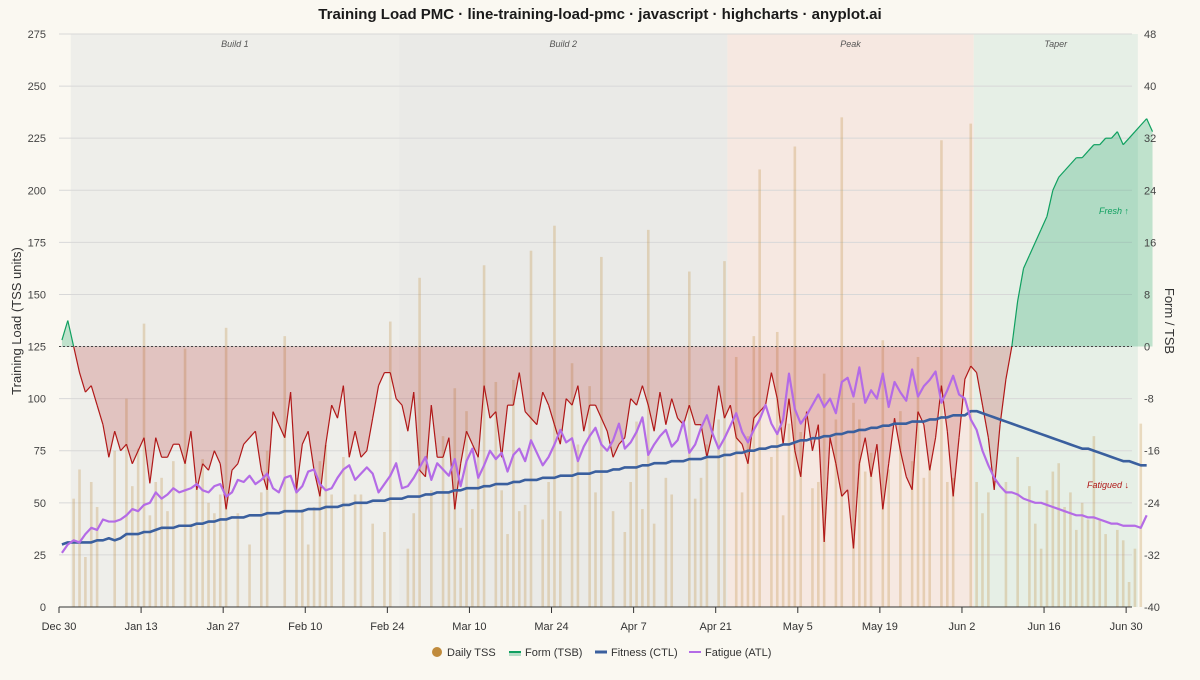  Describe the element at coordinates (1152, 504) in the screenshot. I see `y-right-tick-label: -24` at that location.